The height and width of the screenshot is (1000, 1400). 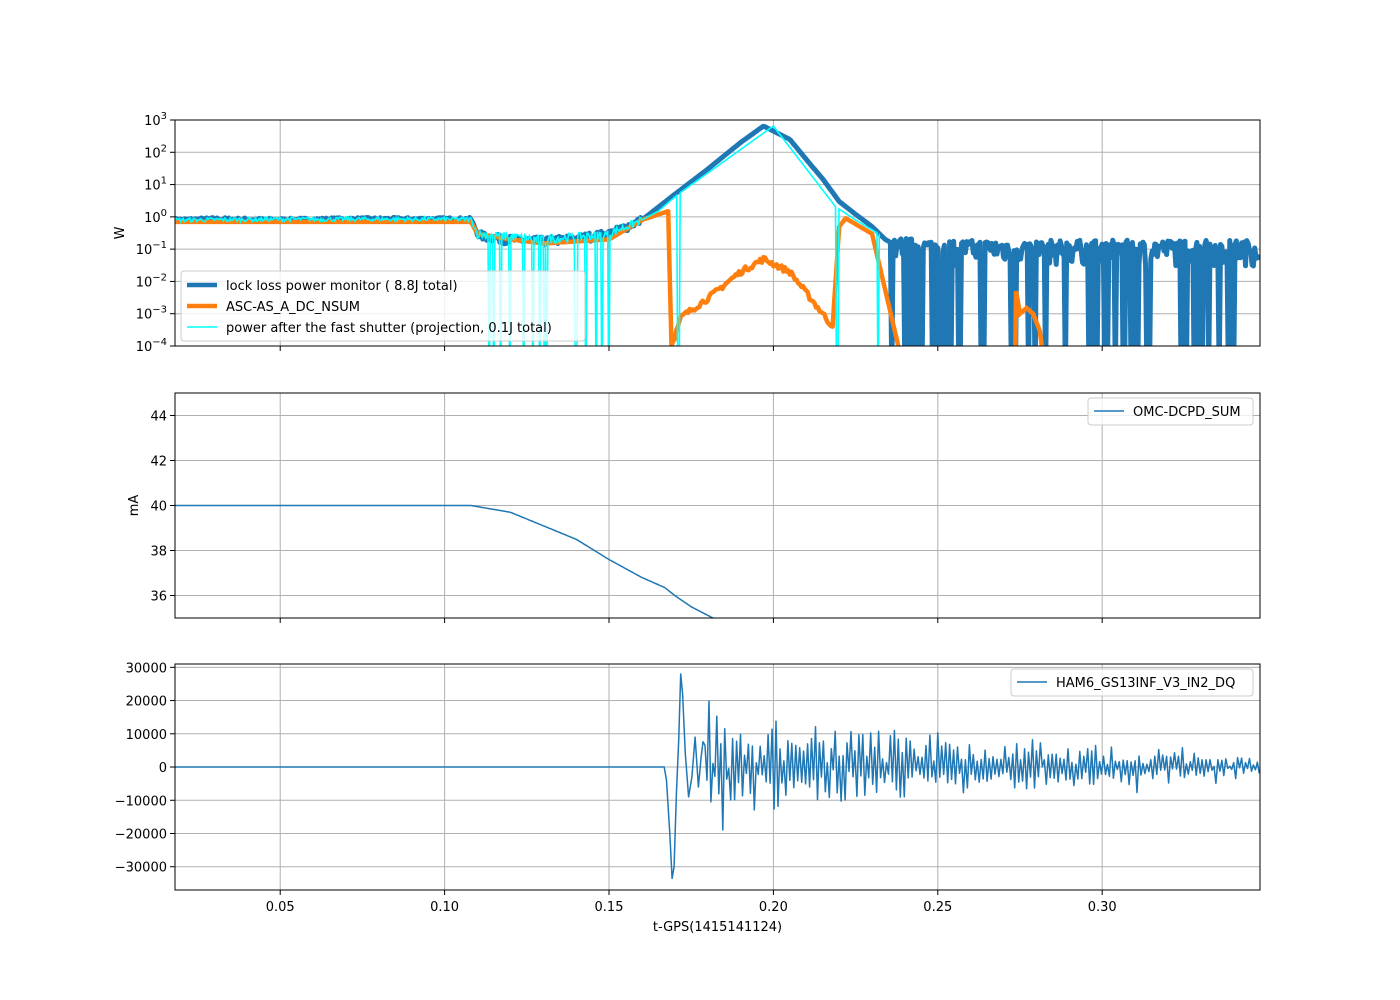 What do you see at coordinates (293, 307) in the screenshot?
I see `legend-label: ASC-AS_A_DC_NSUM` at bounding box center [293, 307].